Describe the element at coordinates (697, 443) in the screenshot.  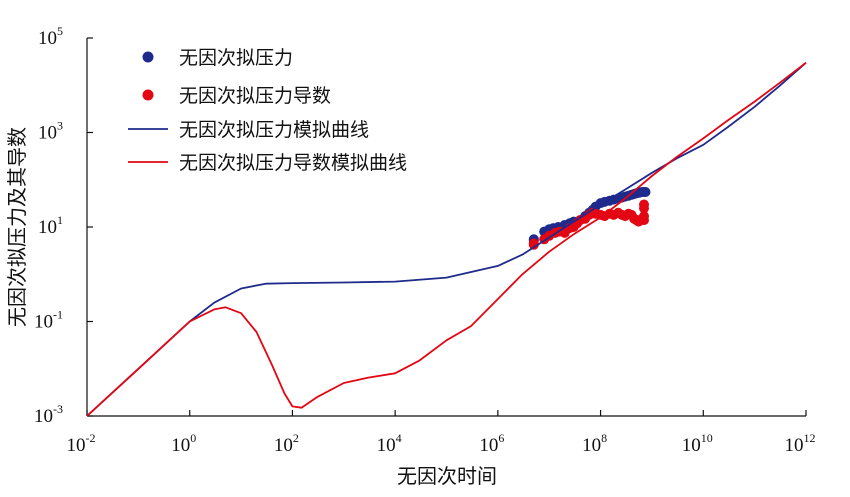
I see `x-tick-label: 10¹⁰` at that location.